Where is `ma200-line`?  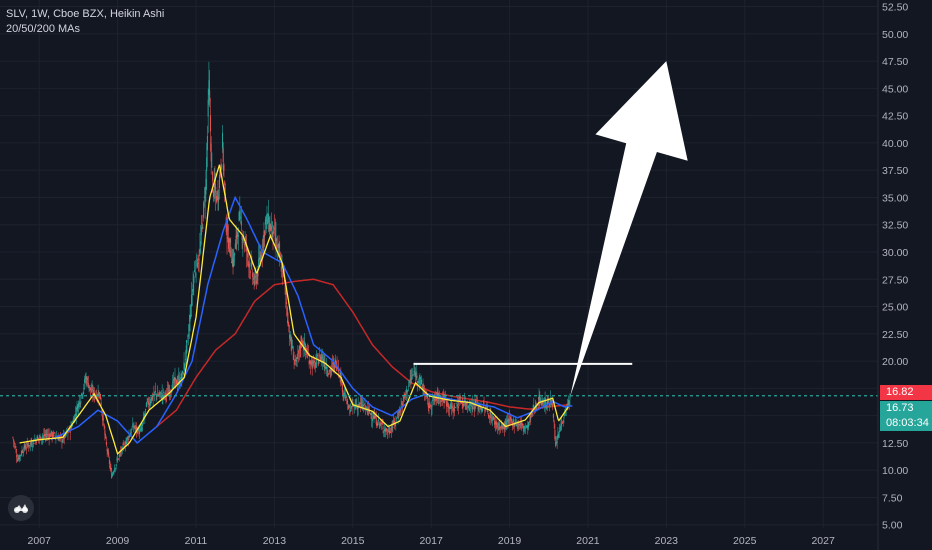 ma200-line is located at coordinates (362, 353).